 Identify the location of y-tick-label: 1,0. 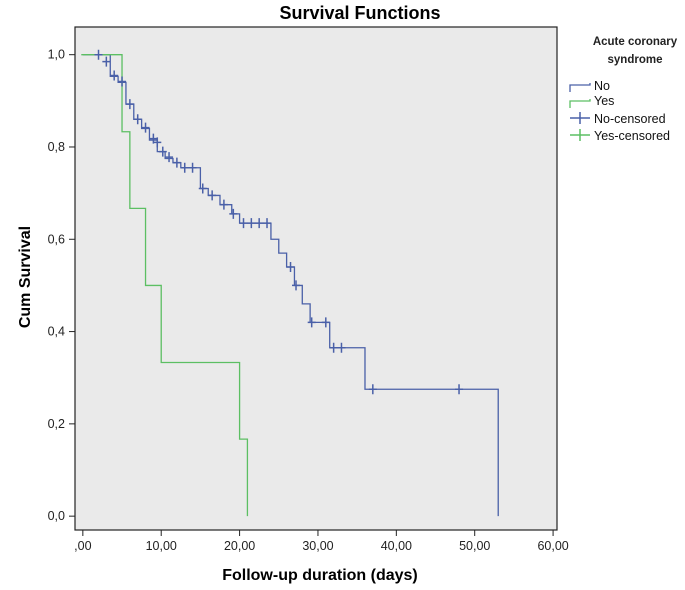
(56, 55).